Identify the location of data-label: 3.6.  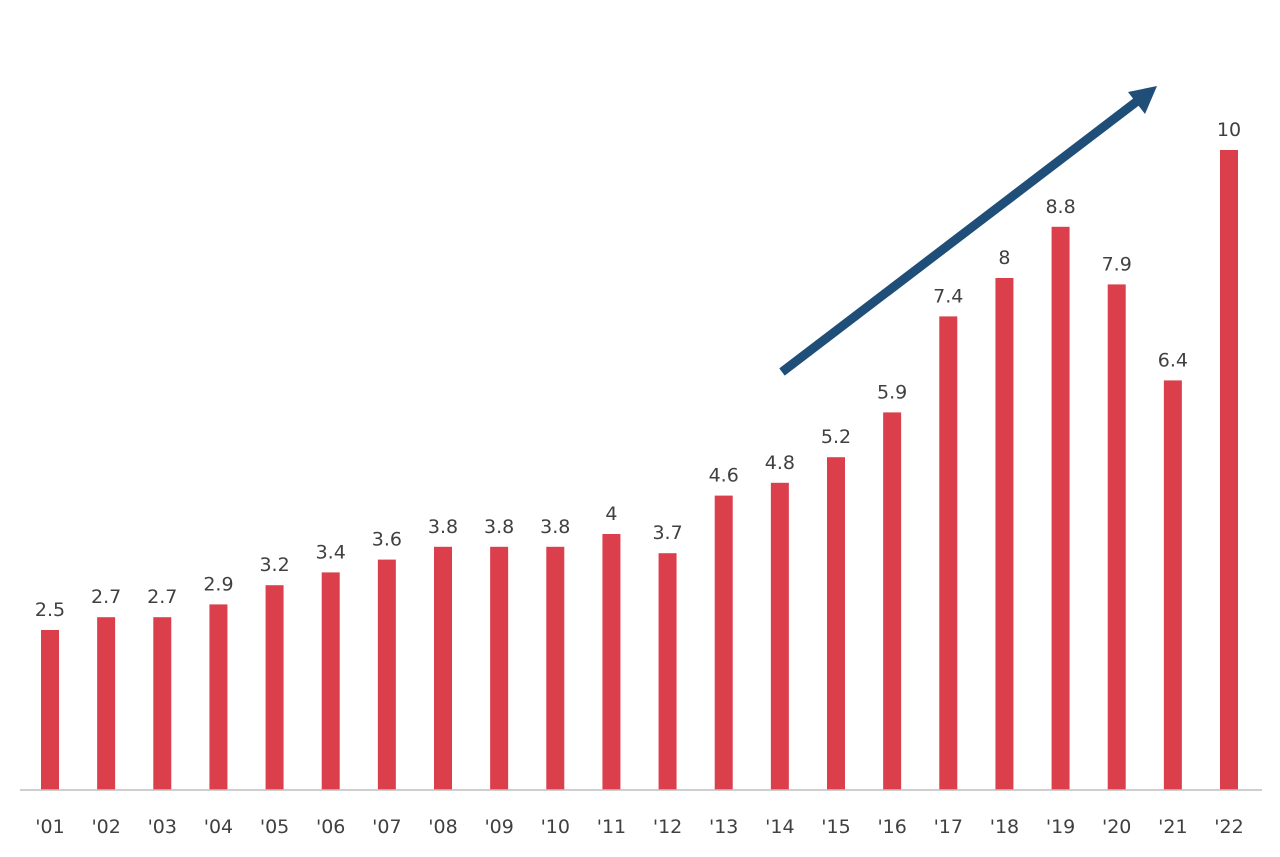
(387, 540).